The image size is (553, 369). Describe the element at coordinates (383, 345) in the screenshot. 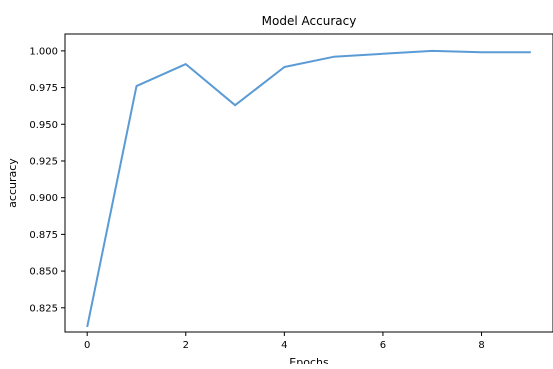

I see `x-tick-label: 6` at that location.